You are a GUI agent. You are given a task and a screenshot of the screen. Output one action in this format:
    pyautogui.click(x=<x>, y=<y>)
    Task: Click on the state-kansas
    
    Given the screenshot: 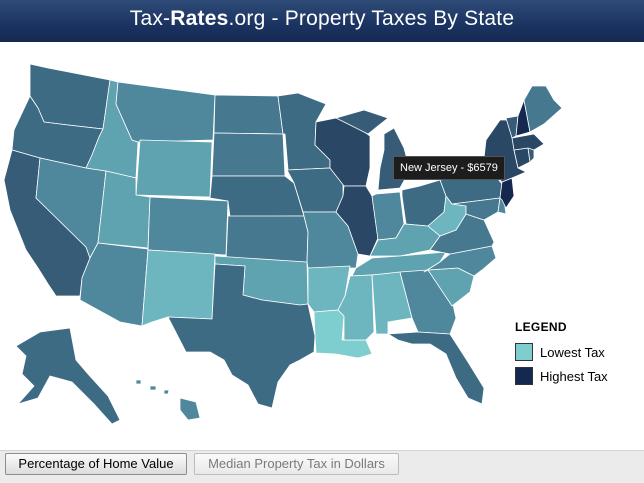 What is the action you would take?
    pyautogui.click(x=267, y=239)
    